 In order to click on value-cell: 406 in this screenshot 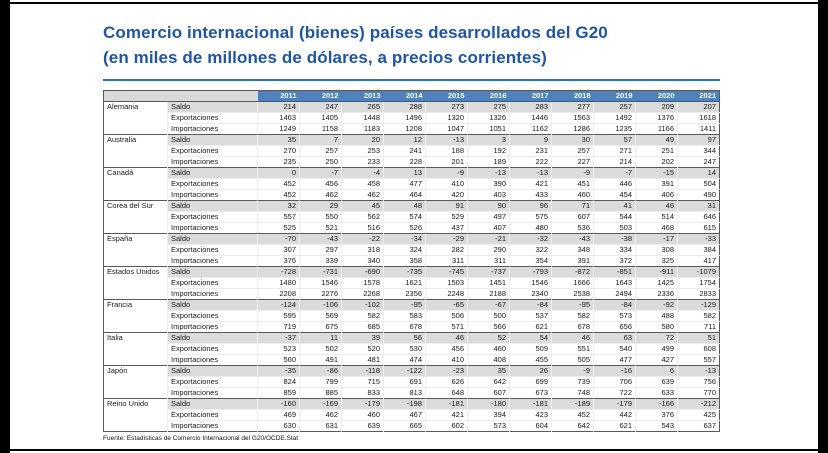, I will do `click(656, 195)`.